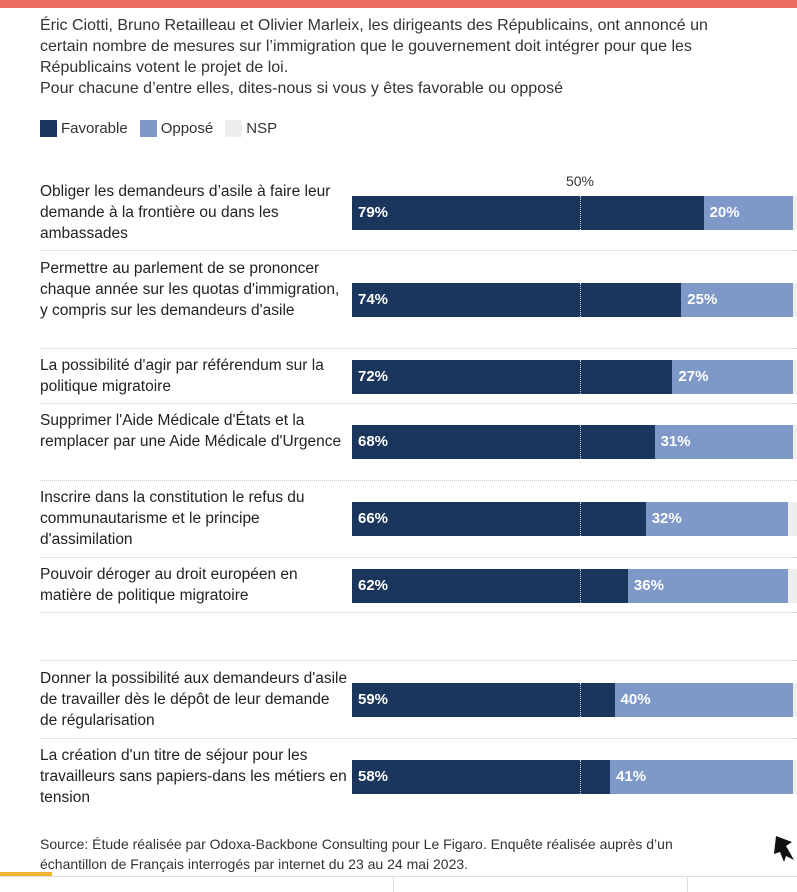 The image size is (797, 892). I want to click on chart-legend: Favorable Opposé NSP, so click(164, 128).